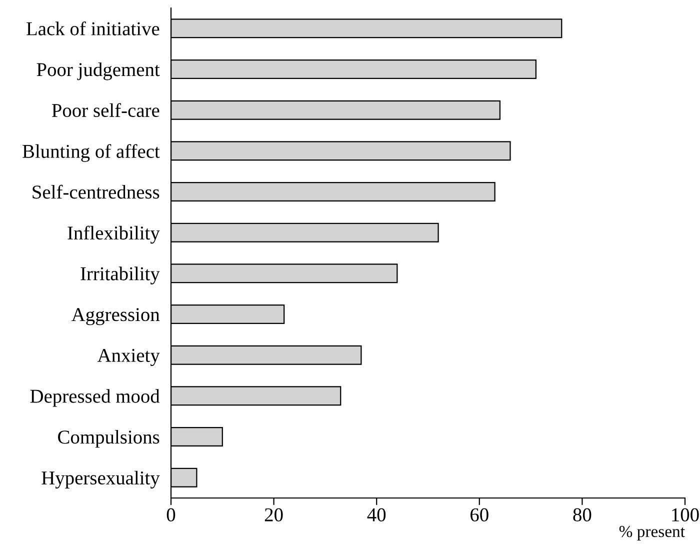 The height and width of the screenshot is (544, 700). Describe the element at coordinates (93, 28) in the screenshot. I see `y-tick-label: Lack of initiative` at that location.